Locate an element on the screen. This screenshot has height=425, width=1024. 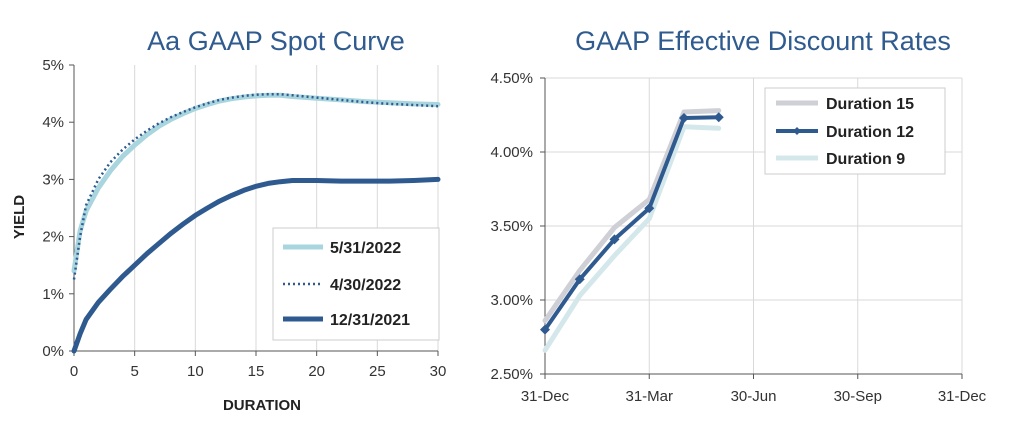
discount-rates-series is located at coordinates (632, 230).